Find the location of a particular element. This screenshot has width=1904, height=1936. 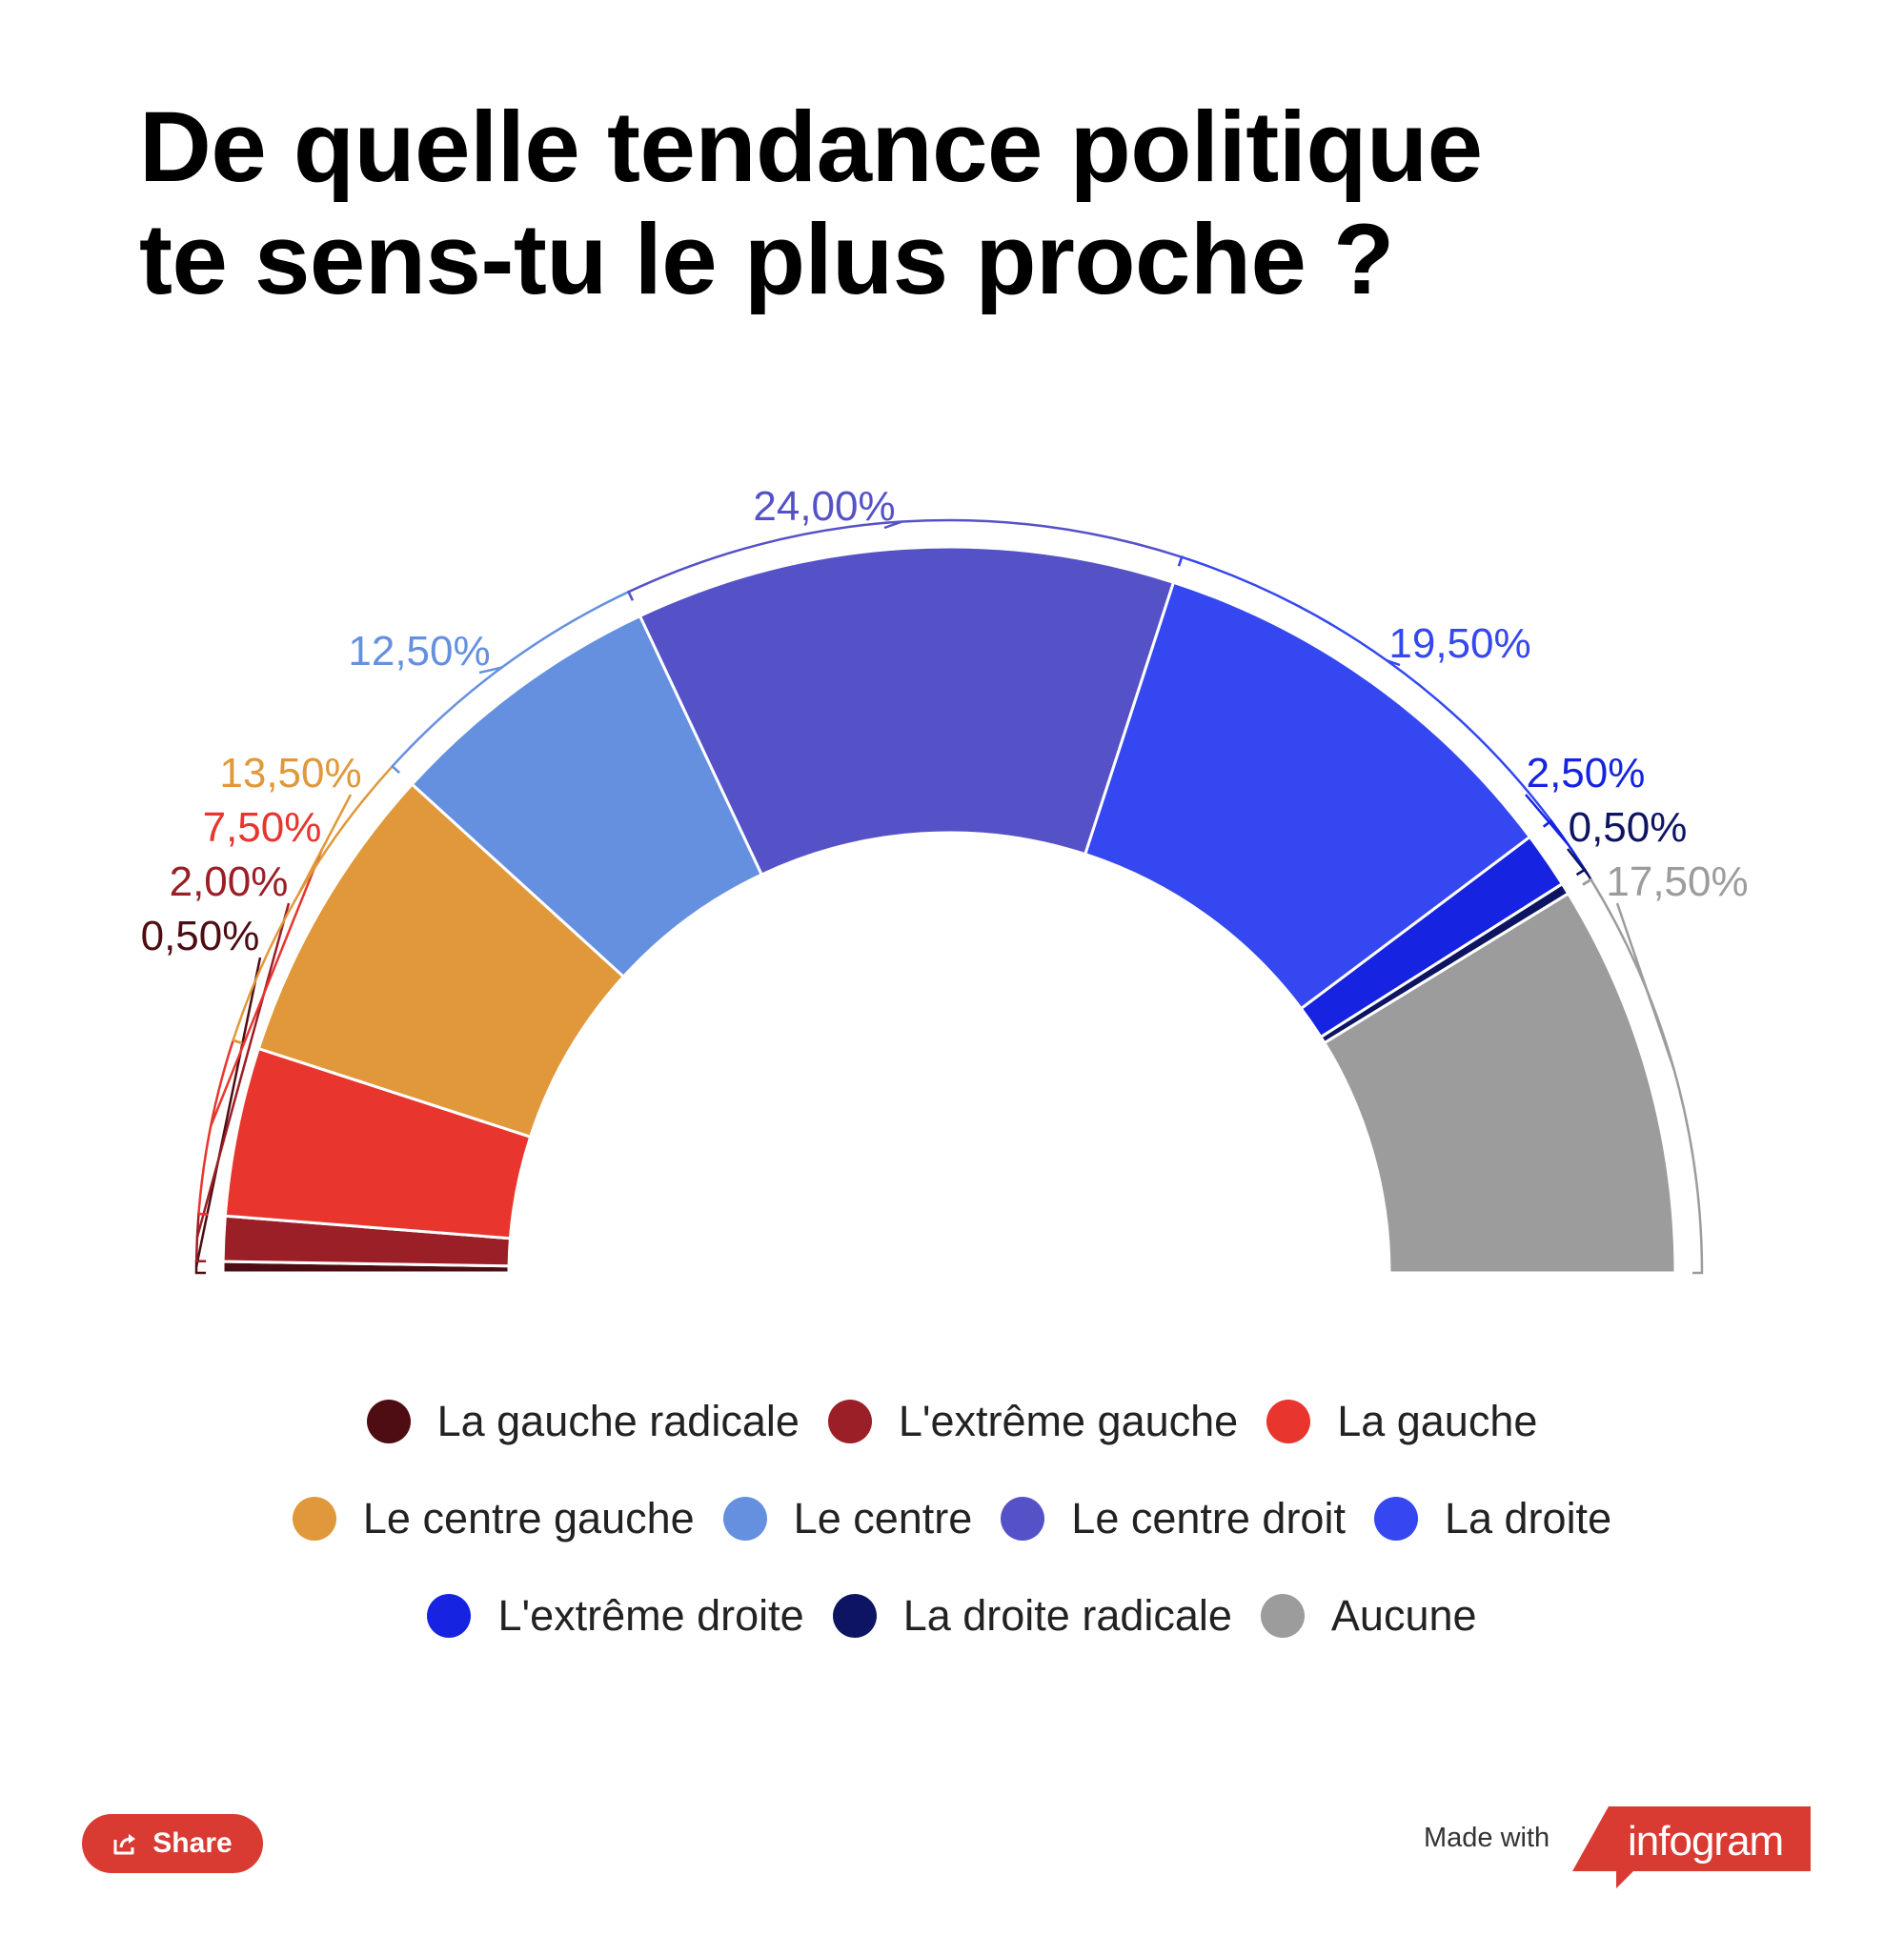

legend-label: La gauche radicale is located at coordinates (618, 1421).